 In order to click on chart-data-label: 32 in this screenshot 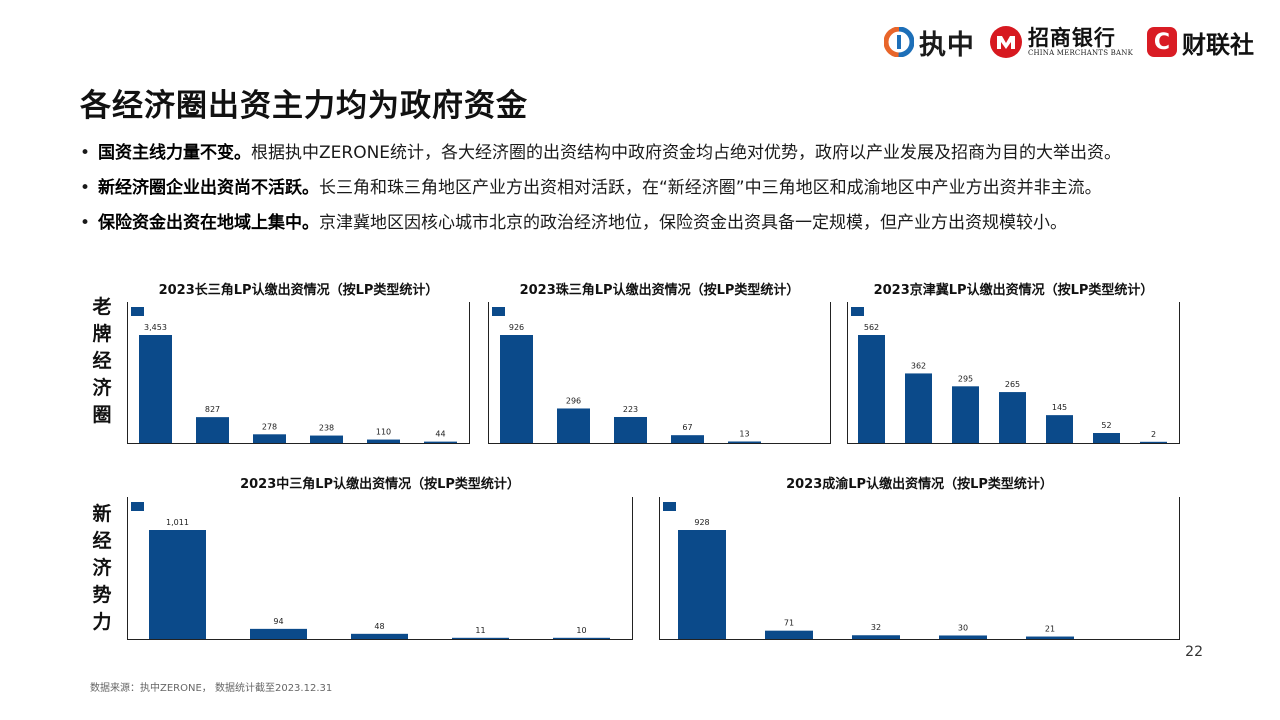, I will do `click(876, 627)`.